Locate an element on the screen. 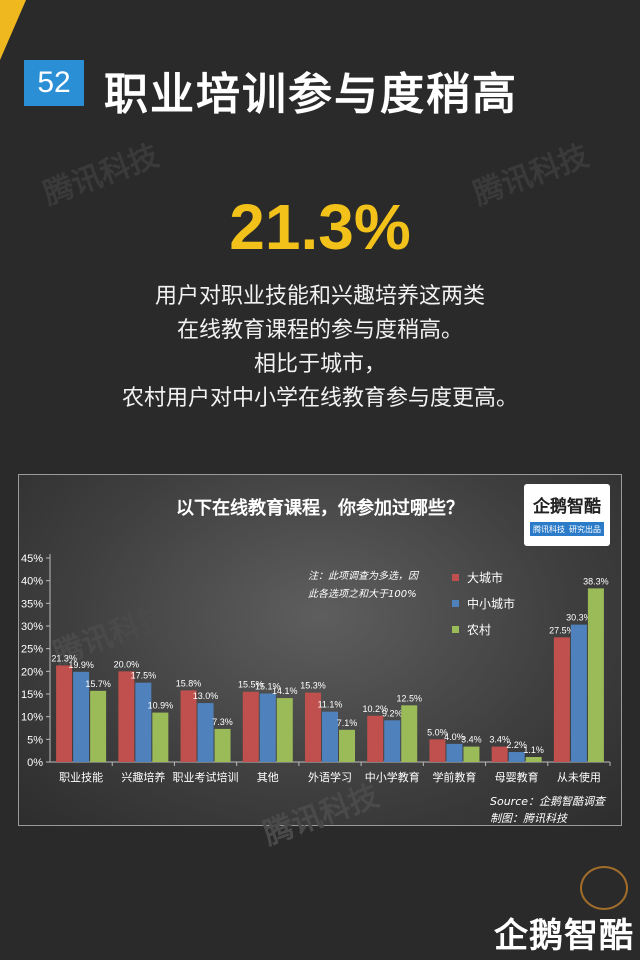 This screenshot has height=960, width=640. chart-note-line: 此各选项之和大于100% is located at coordinates (362, 594).